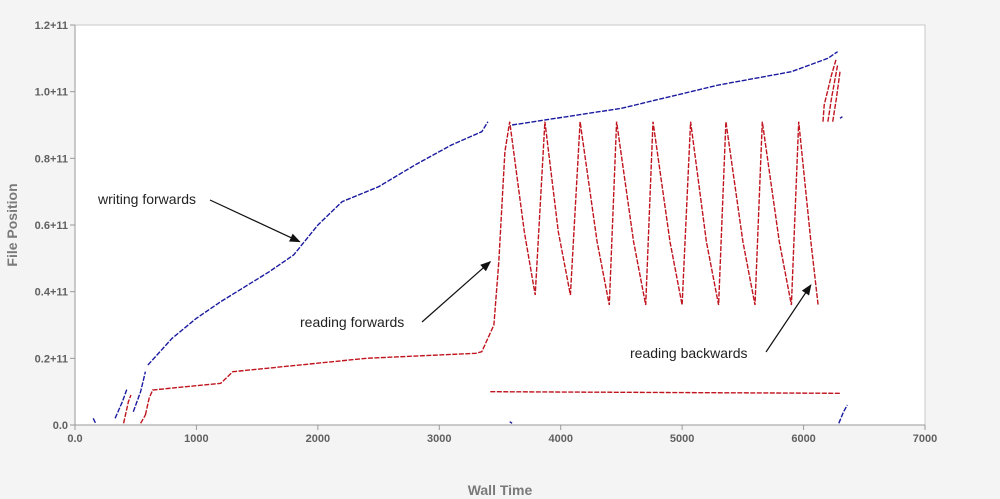 The height and width of the screenshot is (499, 1000). Describe the element at coordinates (352, 322) in the screenshot. I see `annotation-label: reading forwards` at that location.